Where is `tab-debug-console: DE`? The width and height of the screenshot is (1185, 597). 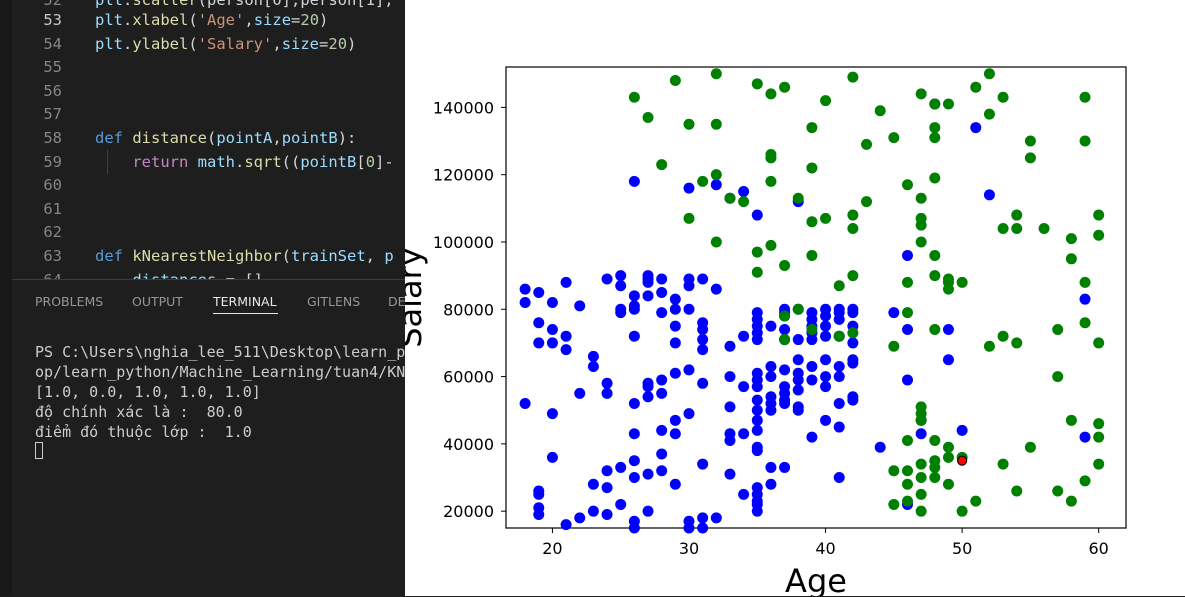
tab-debug-console: DE is located at coordinates (396, 301).